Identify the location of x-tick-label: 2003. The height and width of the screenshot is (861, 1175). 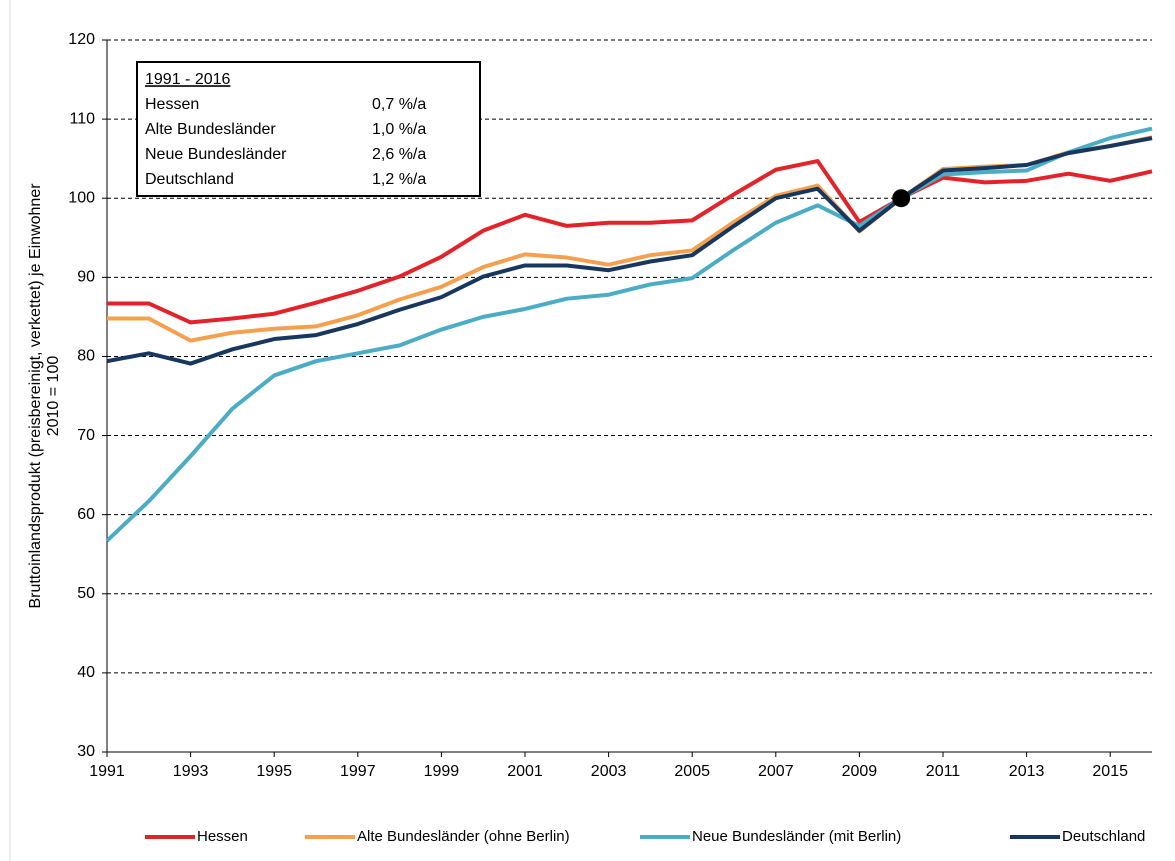
(609, 771).